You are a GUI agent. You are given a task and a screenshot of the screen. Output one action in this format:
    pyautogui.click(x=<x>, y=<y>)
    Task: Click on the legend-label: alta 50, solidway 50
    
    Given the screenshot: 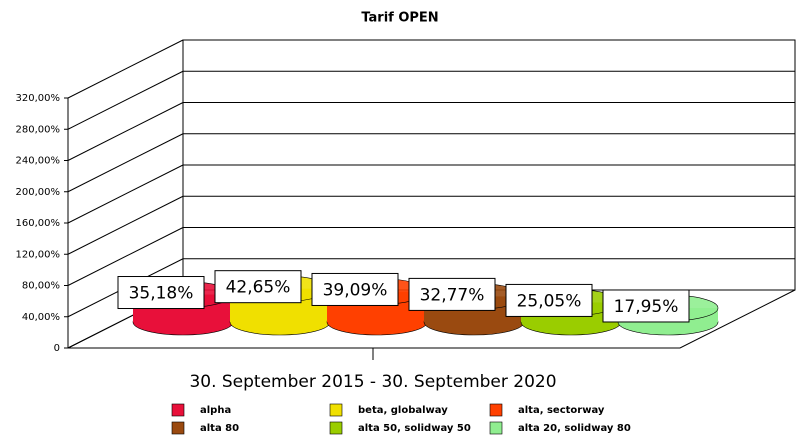 What is the action you would take?
    pyautogui.click(x=414, y=428)
    